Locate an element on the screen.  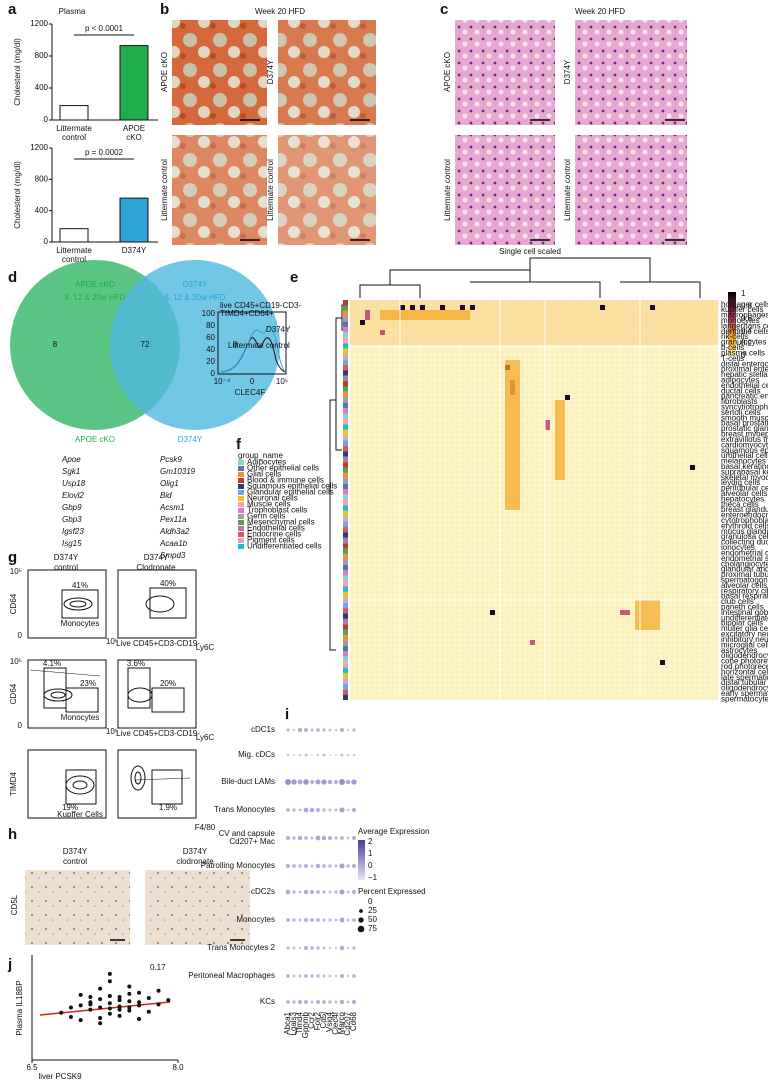
row-label: spermatogonia is located at coordinates (744, 579).